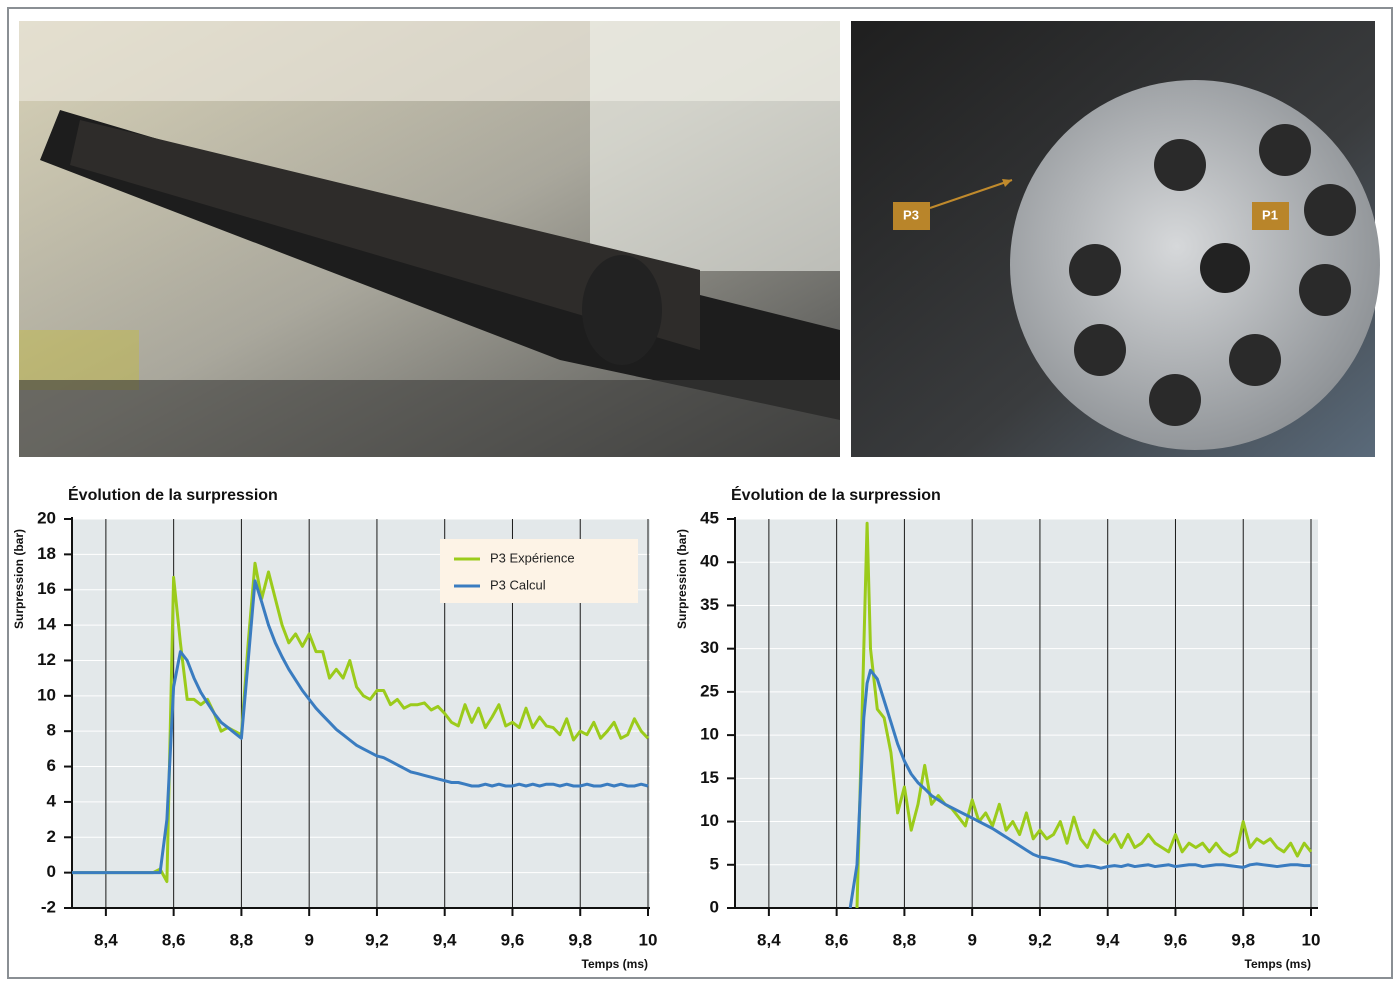 This screenshot has height=987, width=1400. What do you see at coordinates (518, 584) in the screenshot?
I see `legend-label: P3 Calcul` at bounding box center [518, 584].